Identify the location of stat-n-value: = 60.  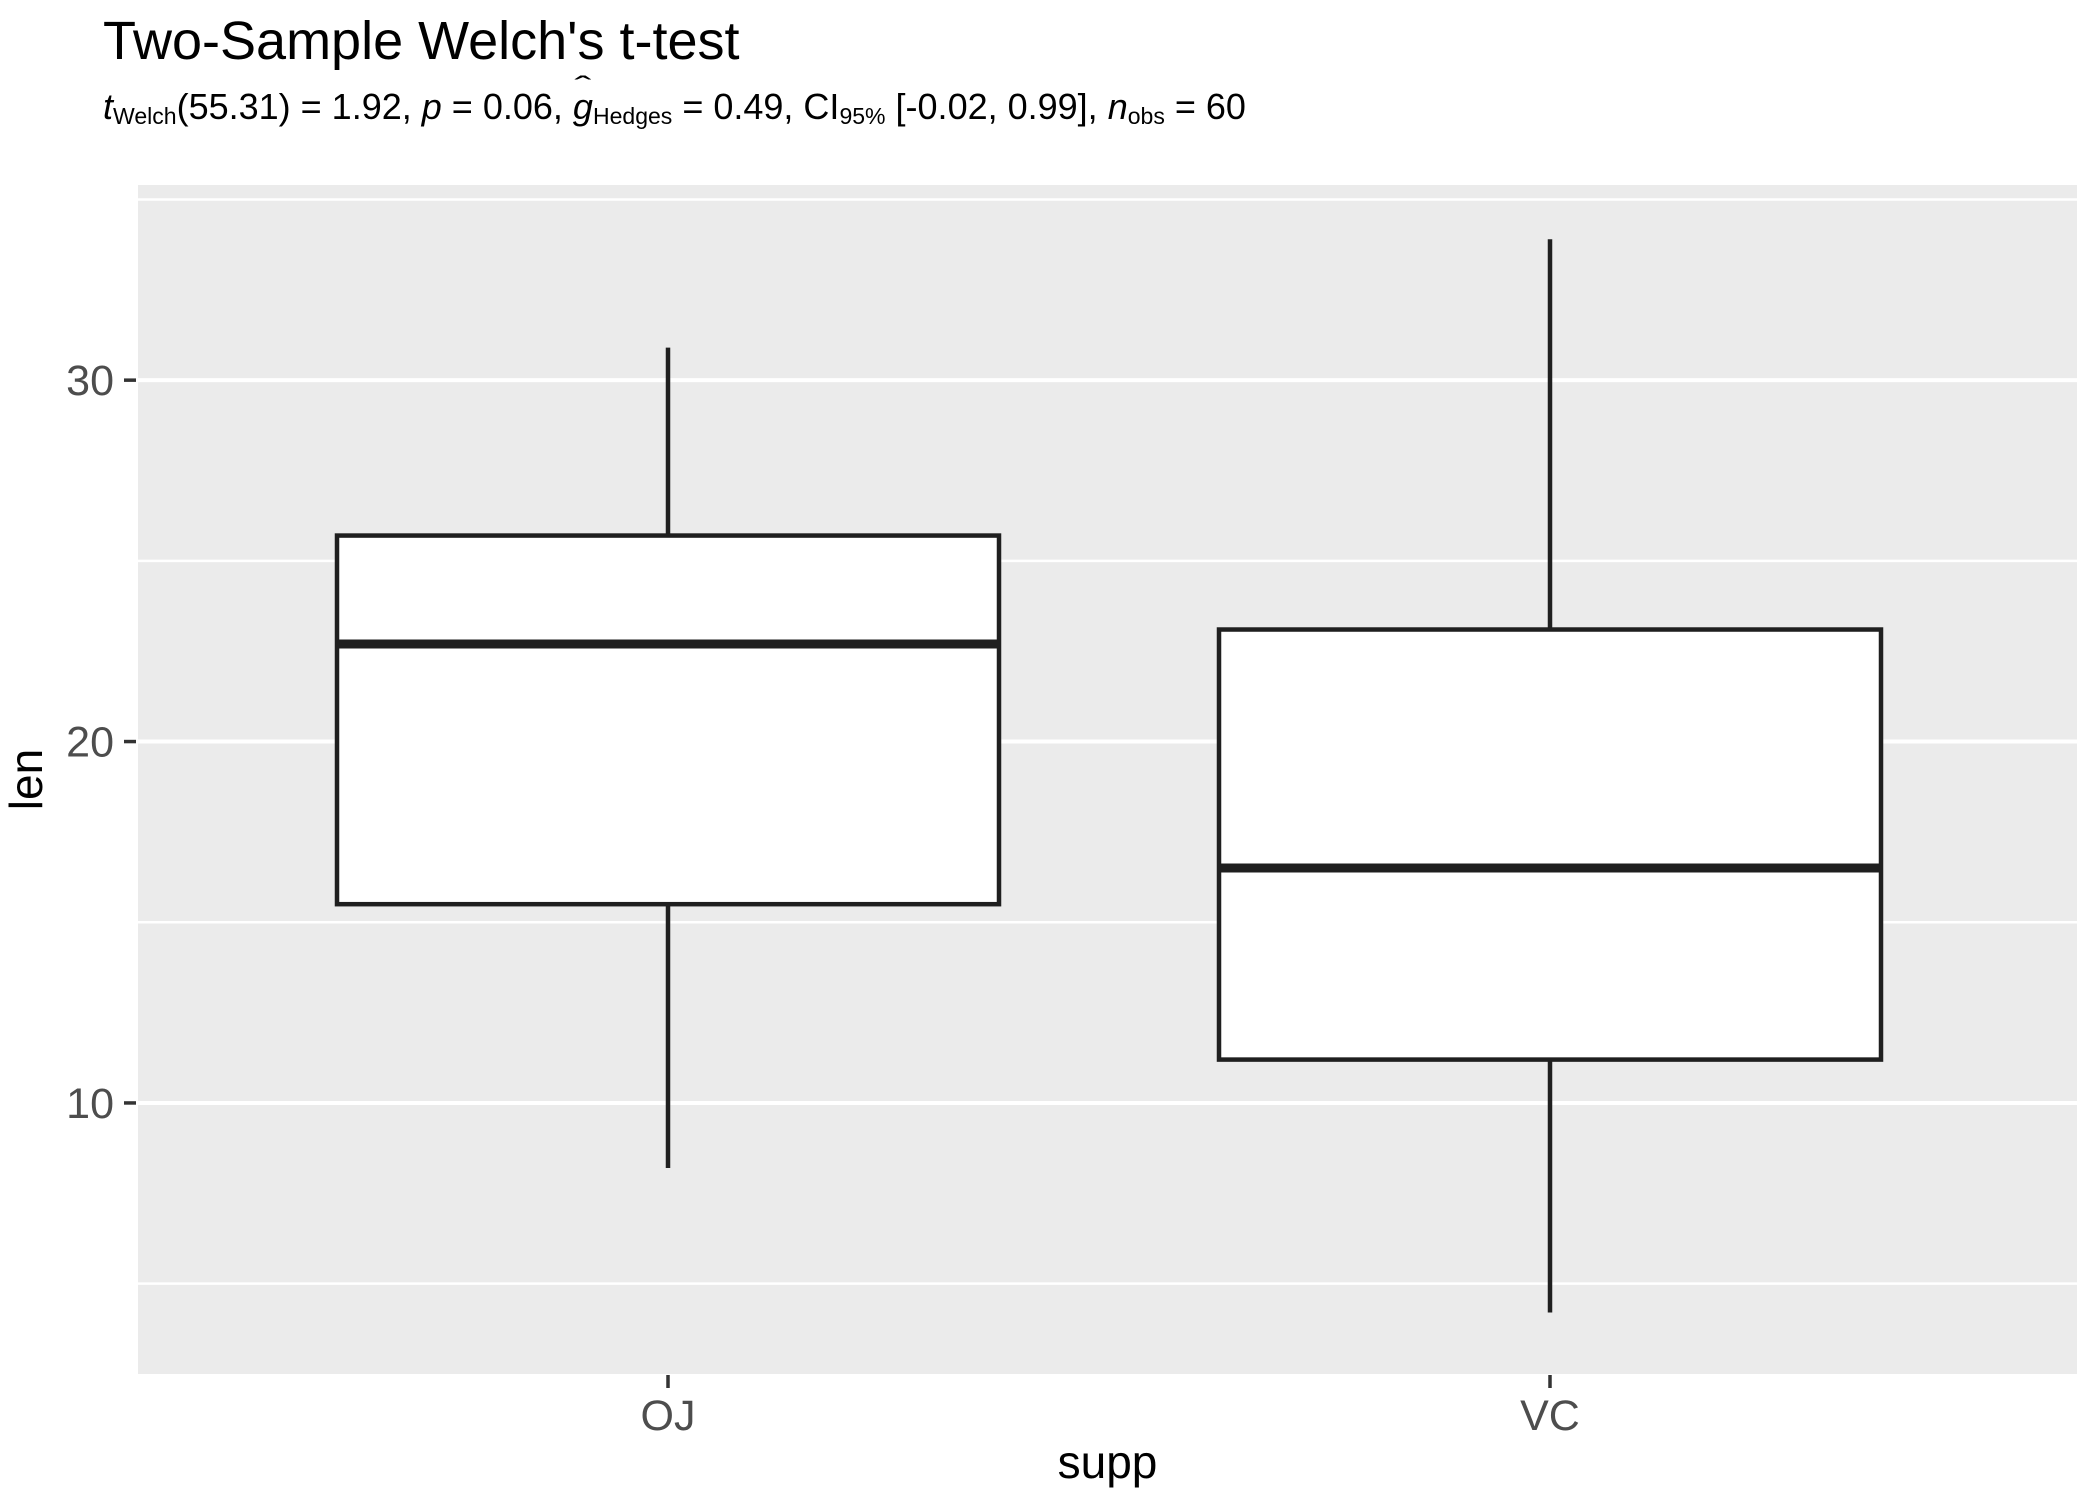
(1205, 106).